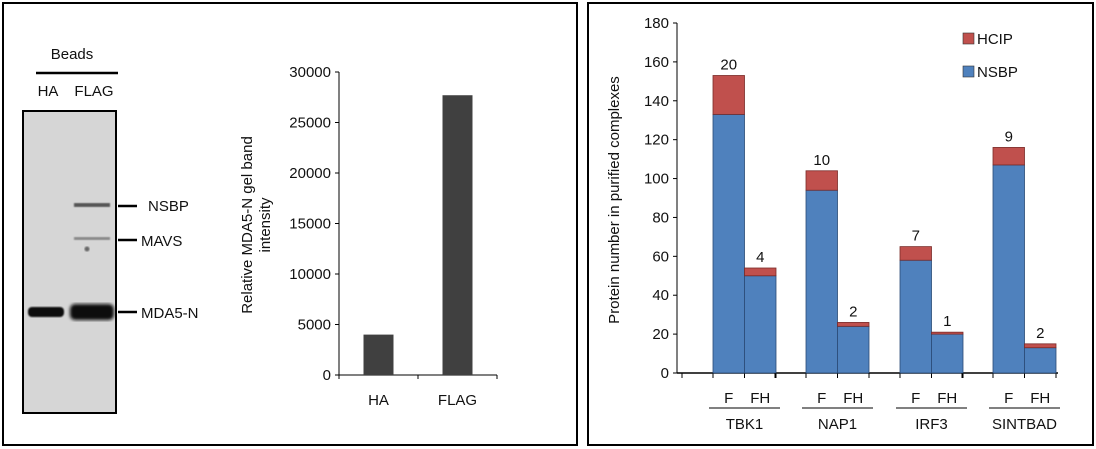 The width and height of the screenshot is (1096, 449). I want to click on c2-data-label: 20, so click(728, 65).